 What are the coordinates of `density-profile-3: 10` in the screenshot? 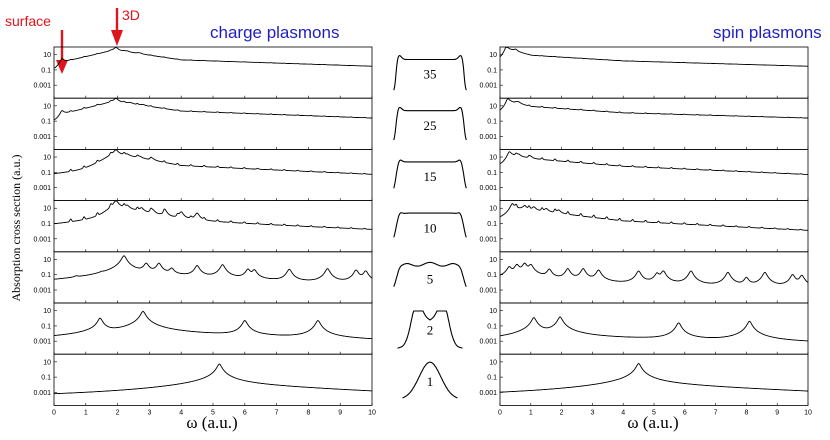 It's located at (430, 225).